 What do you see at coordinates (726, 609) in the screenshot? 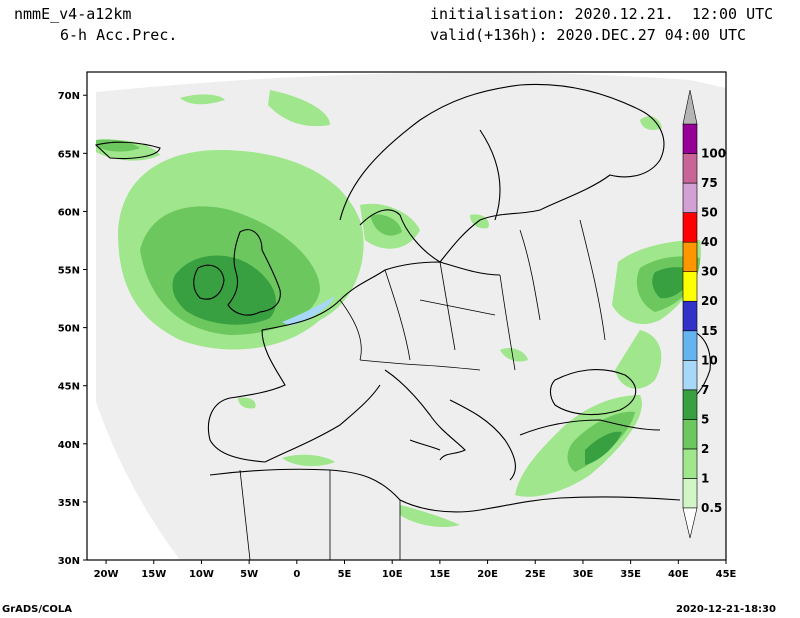
I see `footer-timestamp: 2020-12-21-18:30` at bounding box center [726, 609].